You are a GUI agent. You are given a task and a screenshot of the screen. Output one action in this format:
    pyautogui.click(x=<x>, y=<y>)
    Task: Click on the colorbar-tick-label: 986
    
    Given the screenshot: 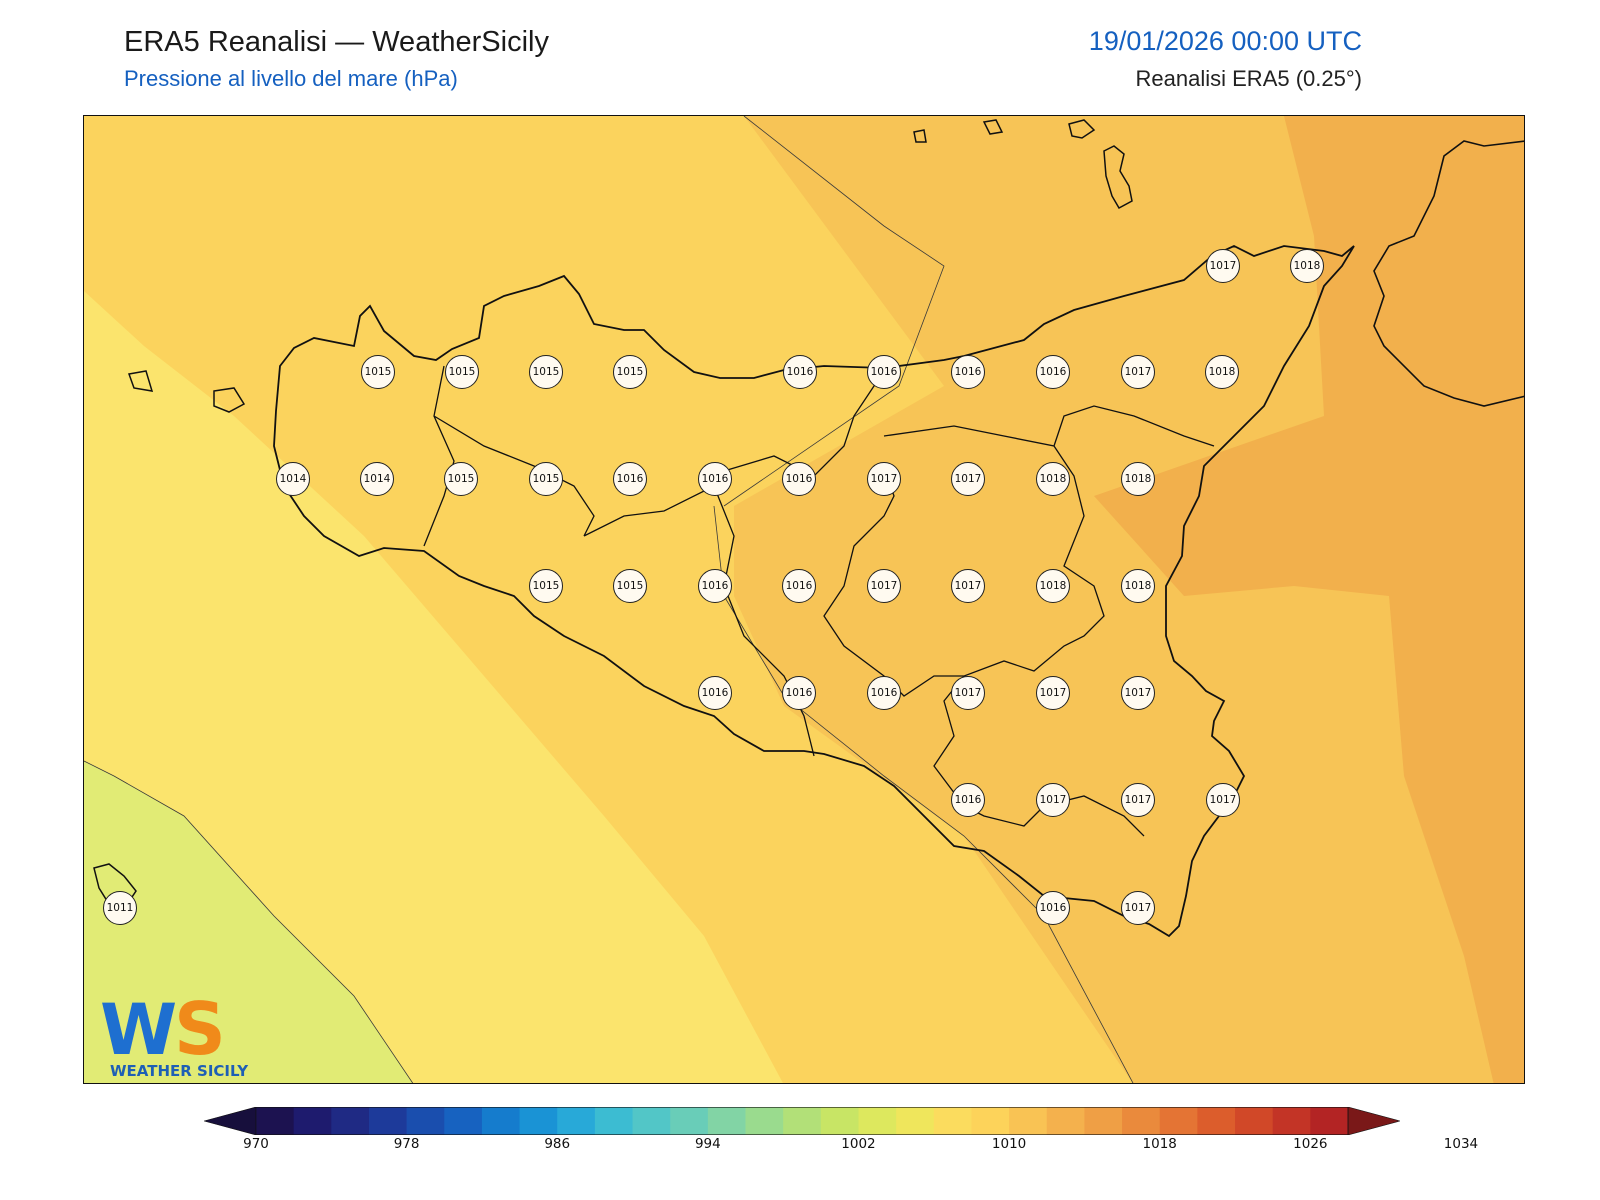 What is the action you would take?
    pyautogui.click(x=557, y=1144)
    